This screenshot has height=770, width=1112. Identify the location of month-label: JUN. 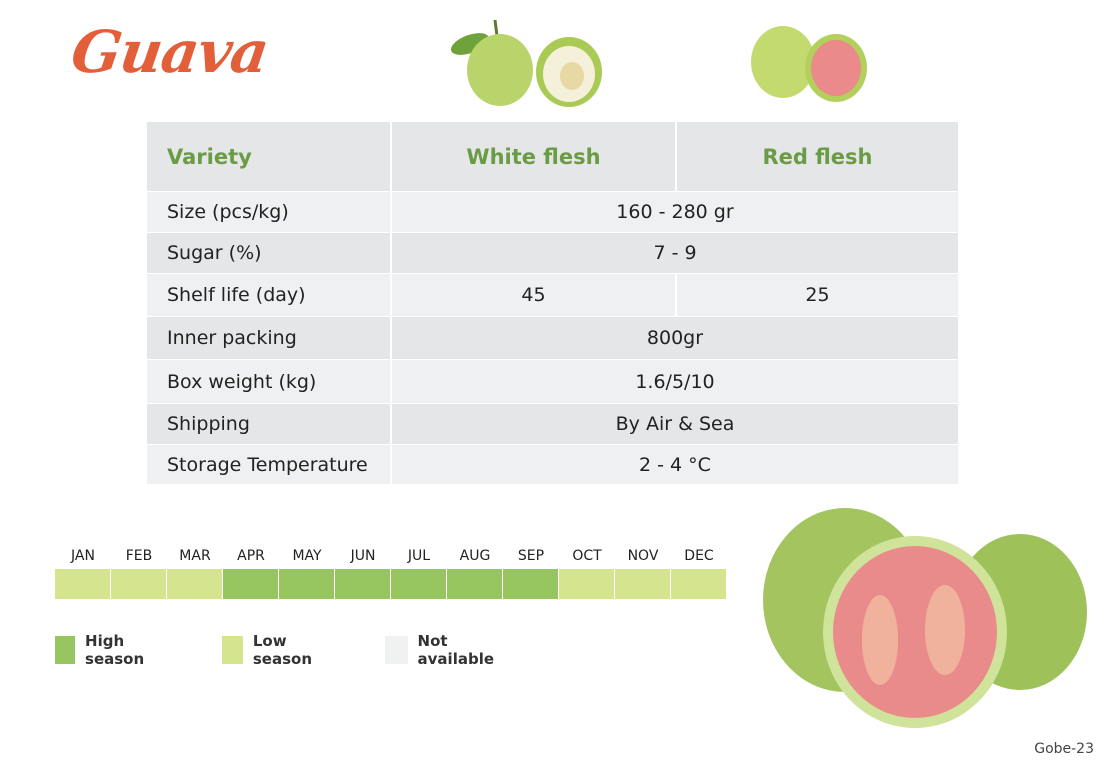
(363, 556).